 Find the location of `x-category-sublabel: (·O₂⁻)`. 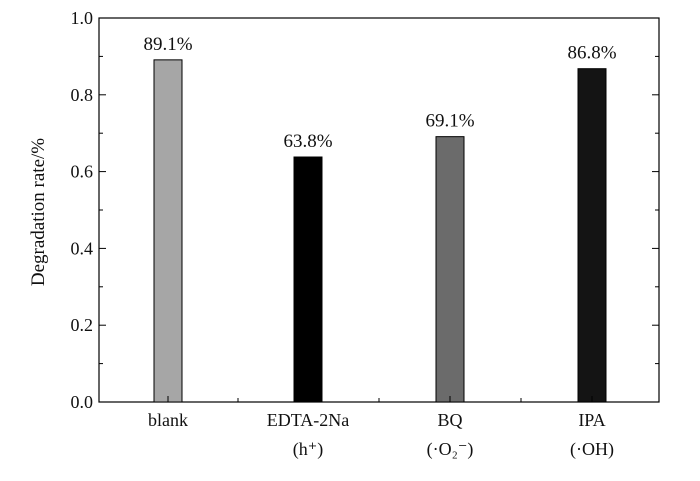

x-category-sublabel: (·O₂⁻) is located at coordinates (450, 449).